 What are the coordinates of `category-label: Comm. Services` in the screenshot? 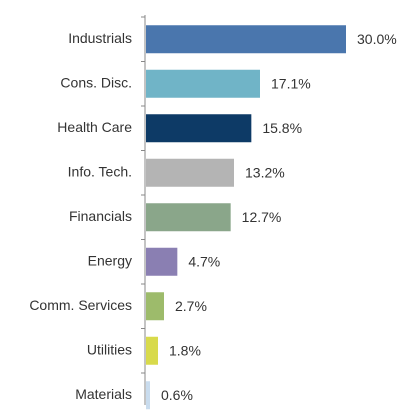 It's located at (80, 305).